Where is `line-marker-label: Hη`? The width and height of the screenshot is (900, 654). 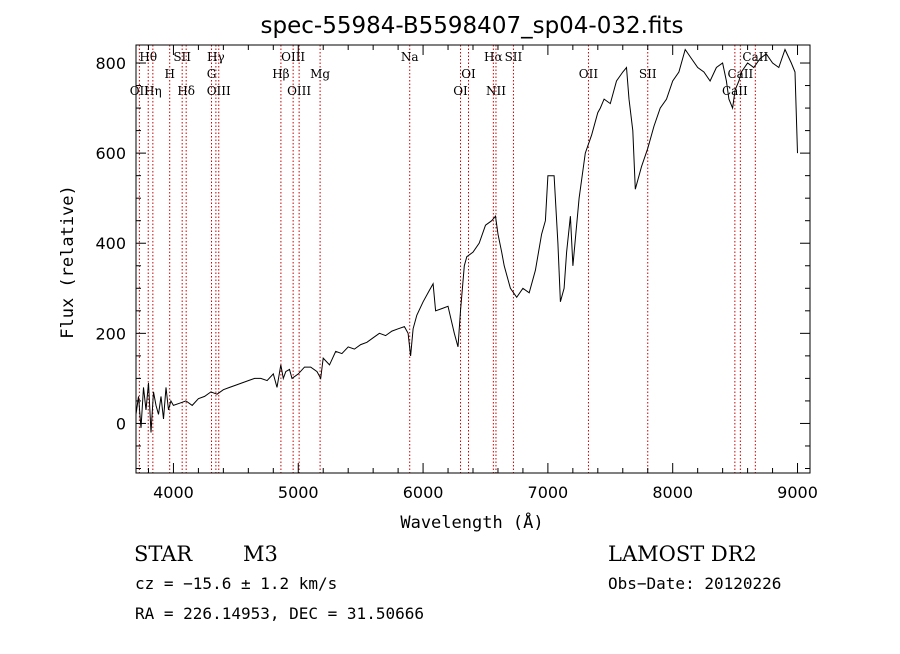
line-marker-label: Hη is located at coordinates (153, 91).